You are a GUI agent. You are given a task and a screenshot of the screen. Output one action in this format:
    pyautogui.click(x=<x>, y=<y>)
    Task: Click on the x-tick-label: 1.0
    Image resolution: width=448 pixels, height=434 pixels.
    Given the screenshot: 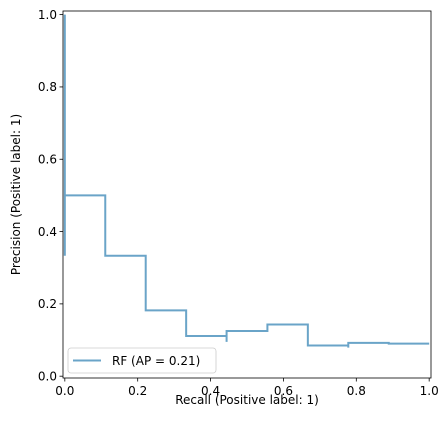 What is the action you would take?
    pyautogui.click(x=429, y=391)
    